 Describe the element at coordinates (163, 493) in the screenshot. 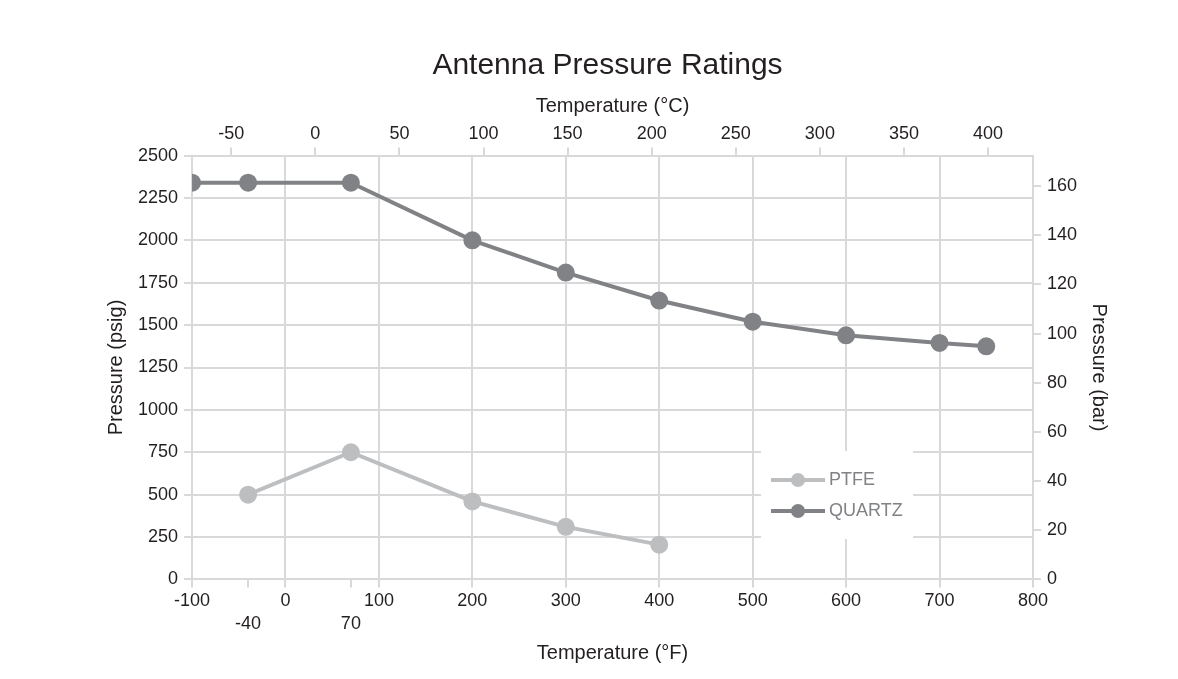

I see `y-tick-label: 500` at that location.